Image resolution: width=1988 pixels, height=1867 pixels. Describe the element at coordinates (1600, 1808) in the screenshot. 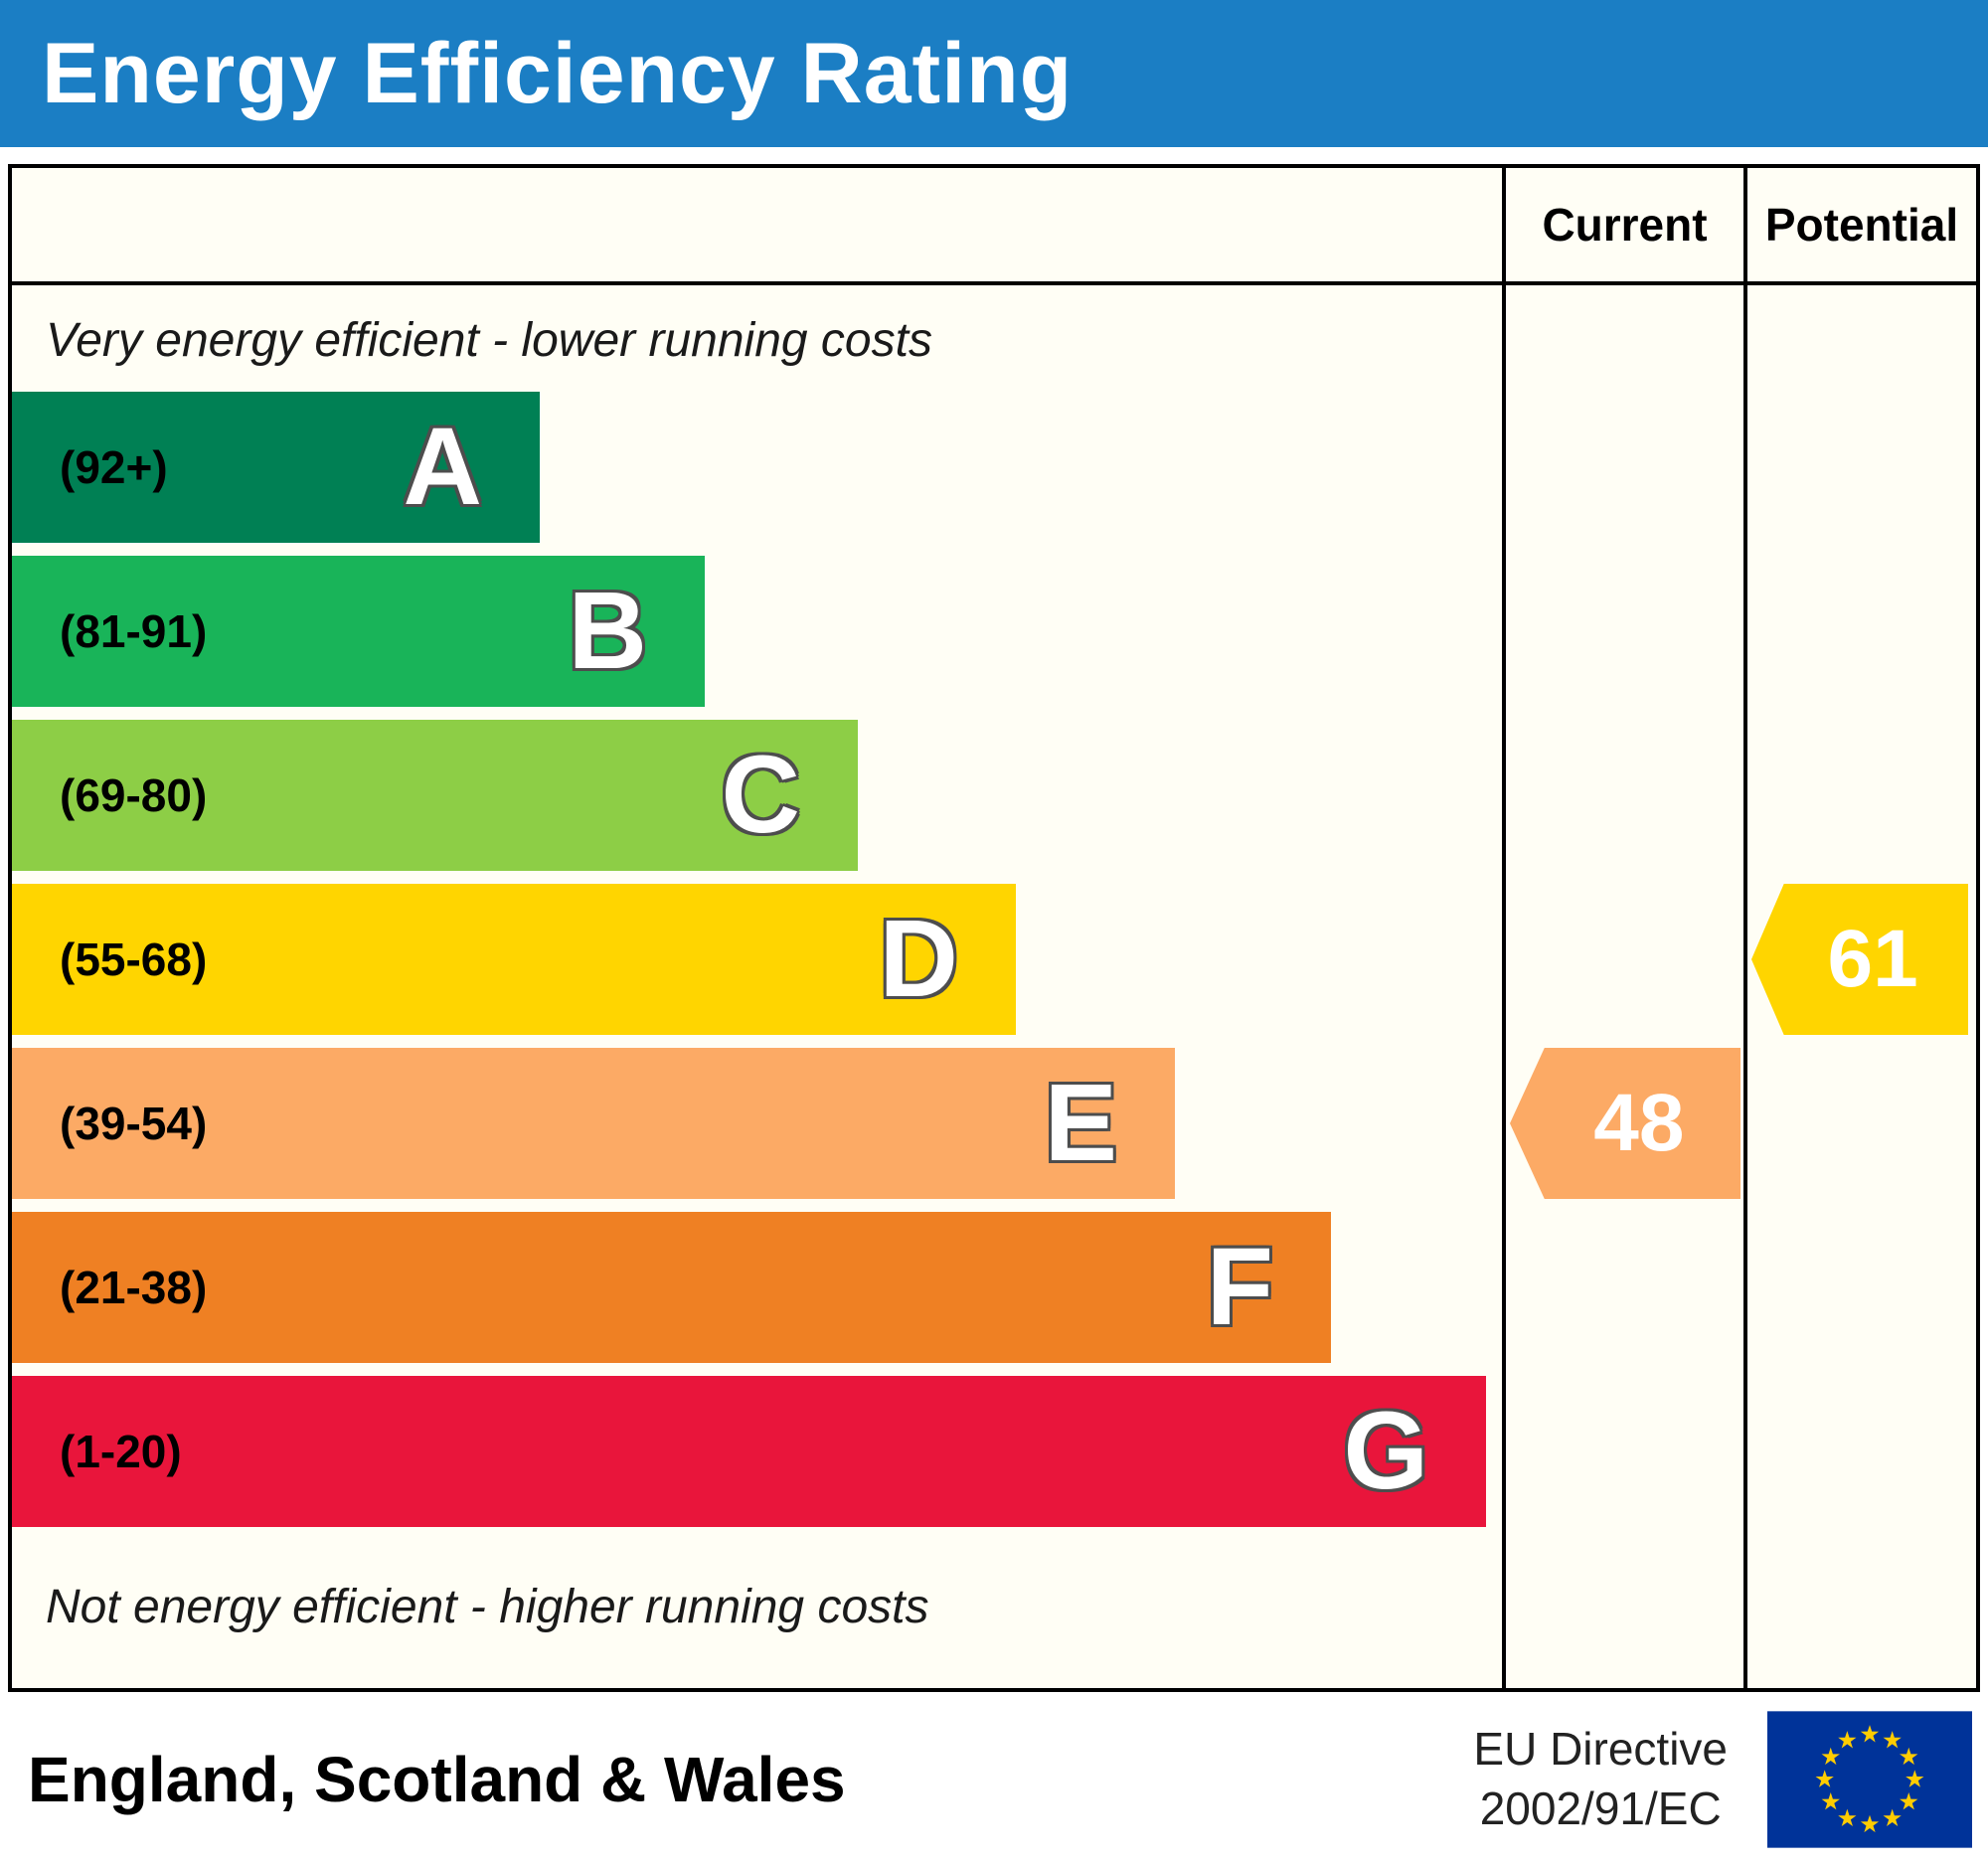

I see `eu-directive-line2: 2002/91/EC` at that location.